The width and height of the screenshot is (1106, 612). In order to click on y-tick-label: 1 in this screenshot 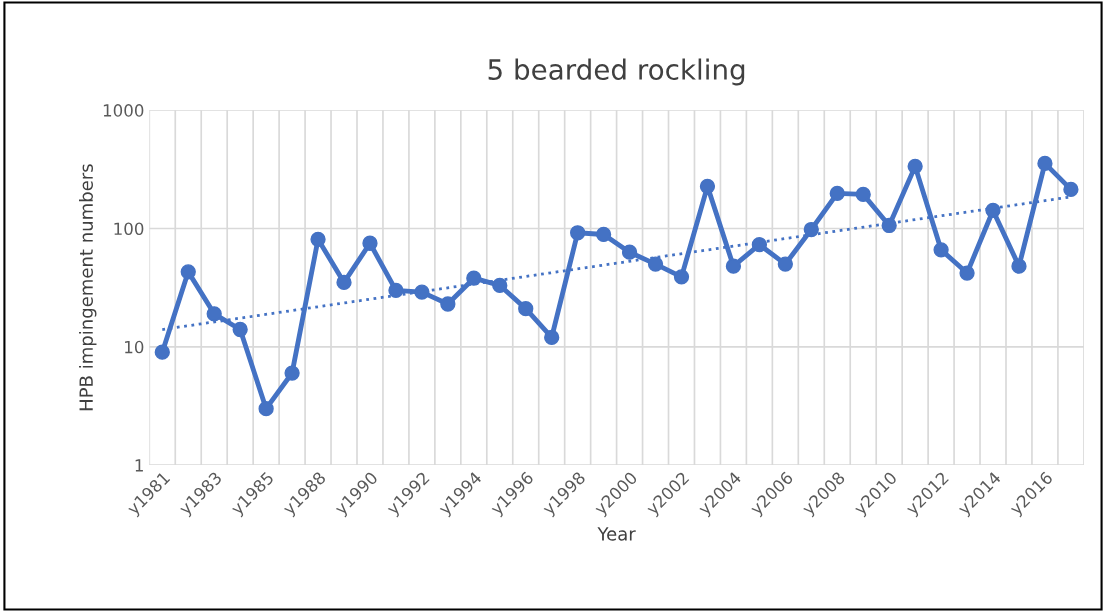, I will do `click(139, 465)`.